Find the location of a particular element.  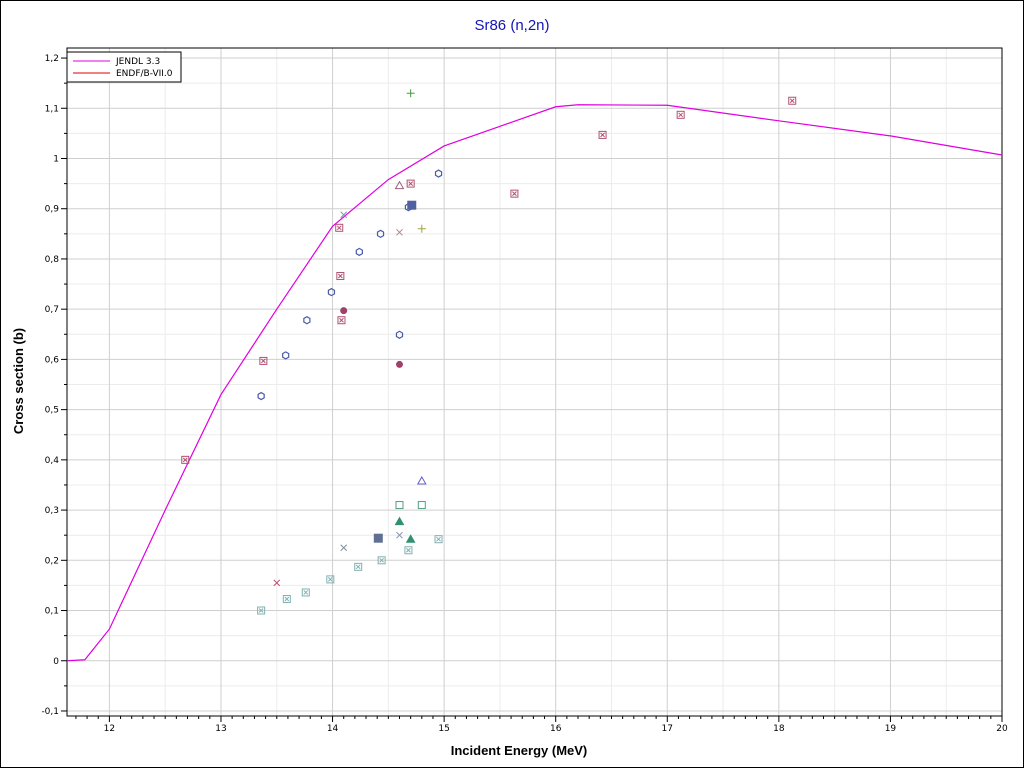

y-tick-label: 0,7 is located at coordinates (52, 310).